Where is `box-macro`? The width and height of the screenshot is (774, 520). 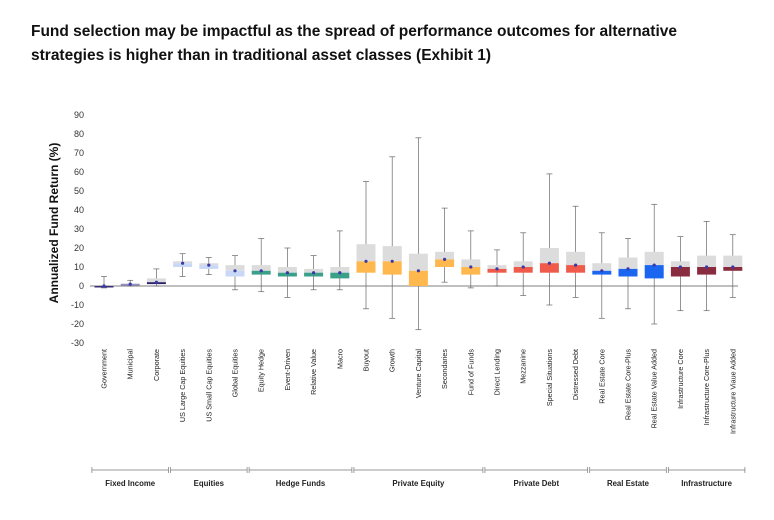
box-macro is located at coordinates (340, 260).